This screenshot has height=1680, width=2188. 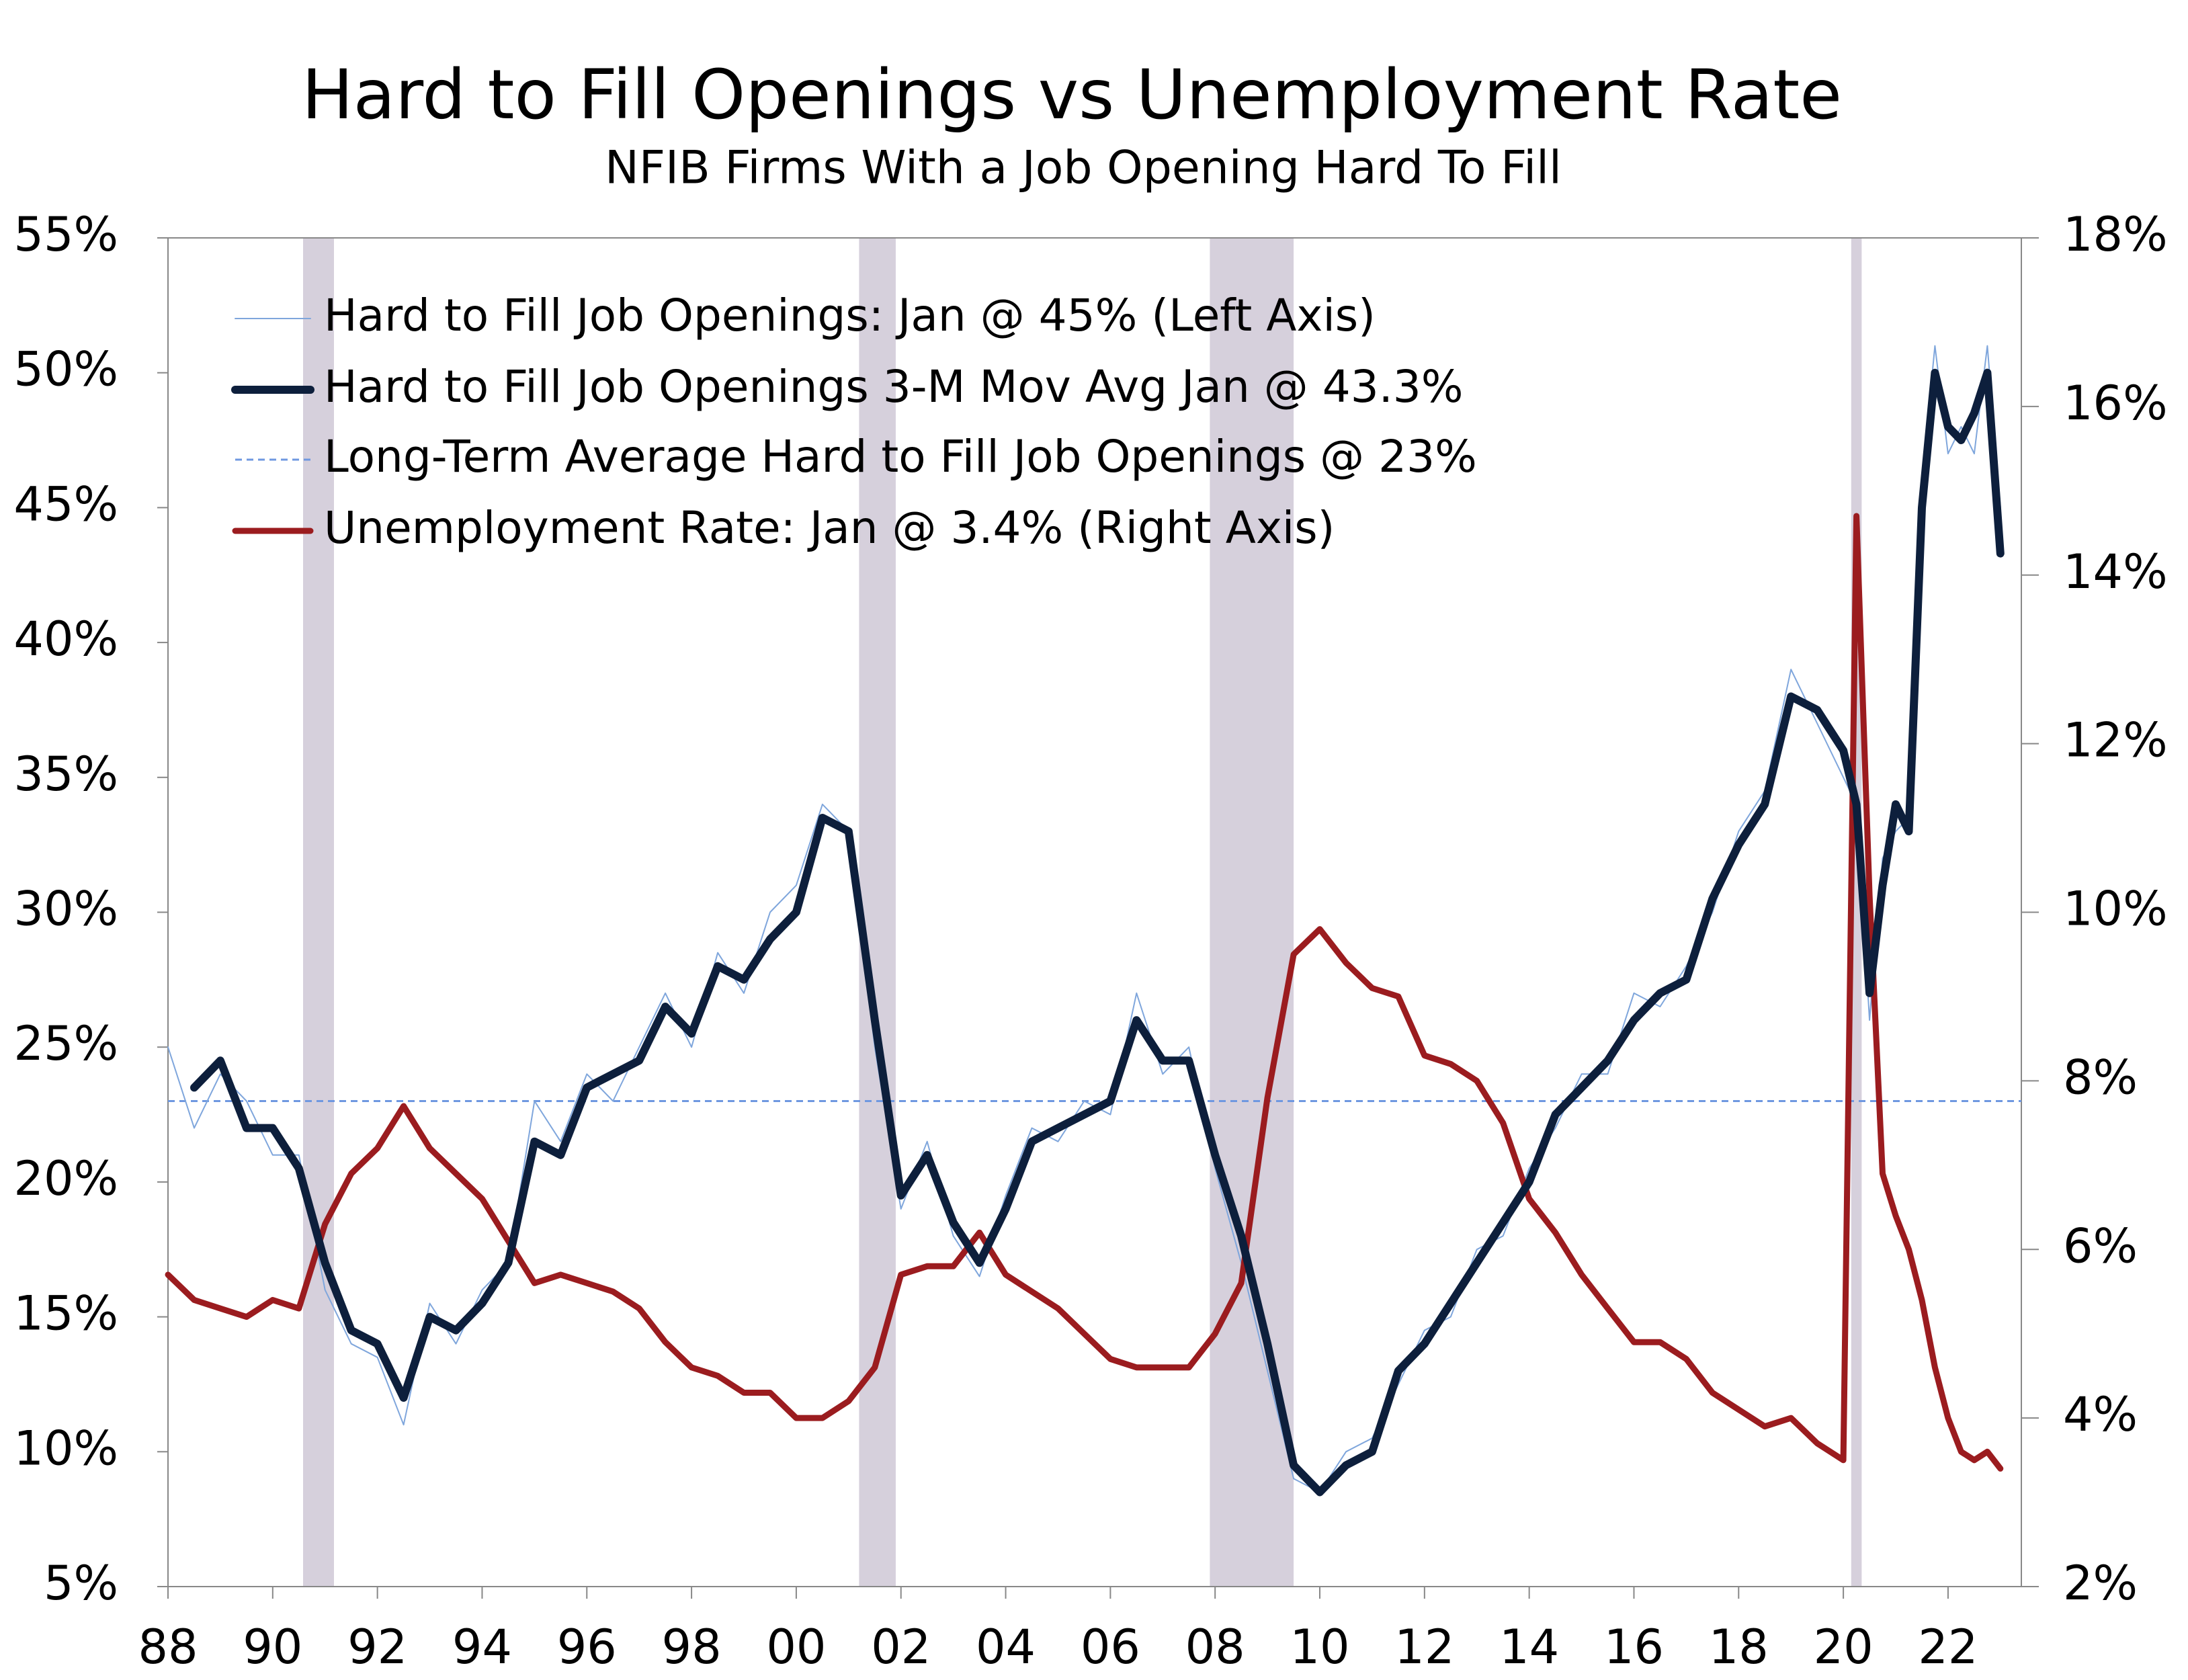 What do you see at coordinates (65, 235) in the screenshot?
I see `y-tick-label: 55%` at bounding box center [65, 235].